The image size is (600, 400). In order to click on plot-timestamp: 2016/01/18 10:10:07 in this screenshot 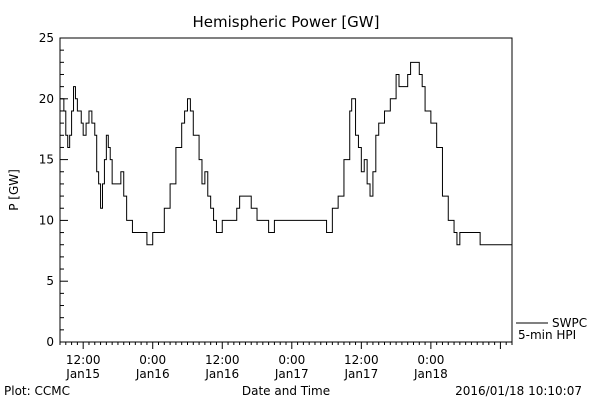, I will do `click(518, 391)`.